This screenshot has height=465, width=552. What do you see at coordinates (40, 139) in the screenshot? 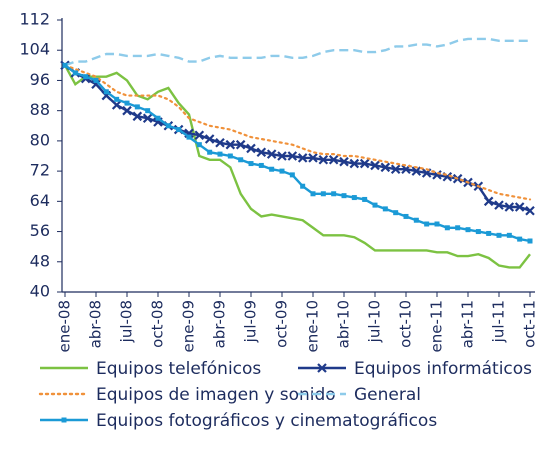
I see `y-tick-label: 80` at bounding box center [40, 139].